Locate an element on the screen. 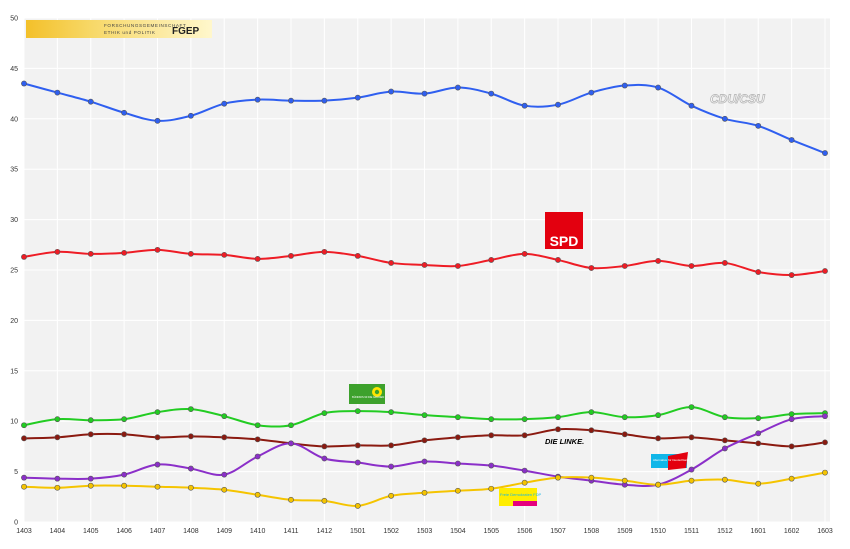  x-tick-label: 1510 is located at coordinates (658, 531).